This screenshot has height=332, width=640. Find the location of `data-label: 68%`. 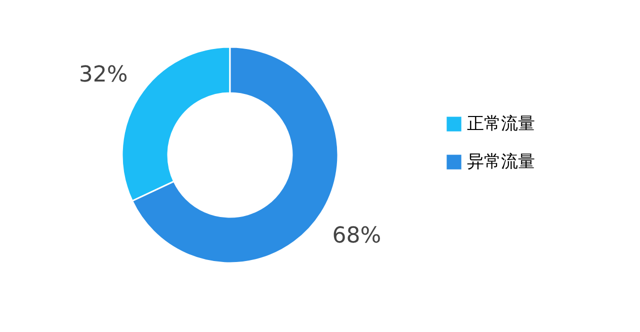

data-label: 68% is located at coordinates (357, 235).